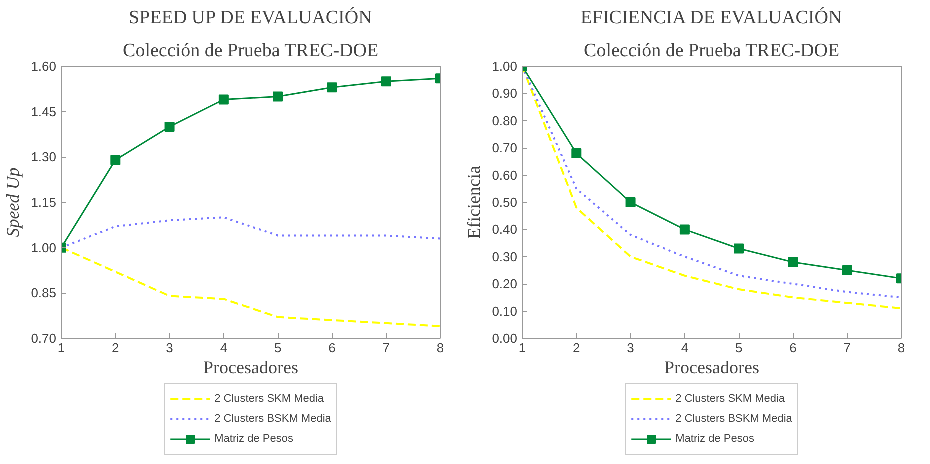  What do you see at coordinates (505, 94) in the screenshot?
I see `y-tick-label: 0.90` at bounding box center [505, 94].